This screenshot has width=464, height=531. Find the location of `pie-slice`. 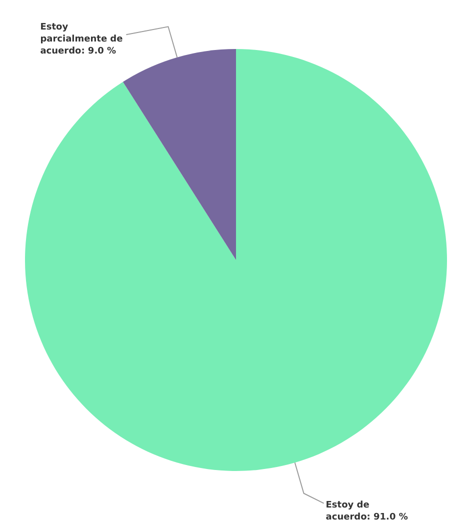

pie-slice is located at coordinates (179, 154).